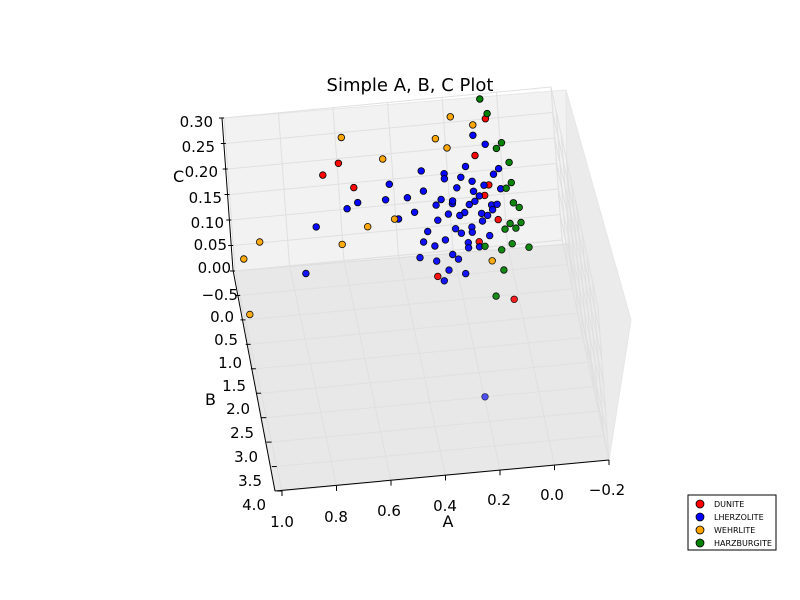 This screenshot has height=600, width=800. What do you see at coordinates (607, 490) in the screenshot?
I see `a-tick-label: −0.2` at bounding box center [607, 490].